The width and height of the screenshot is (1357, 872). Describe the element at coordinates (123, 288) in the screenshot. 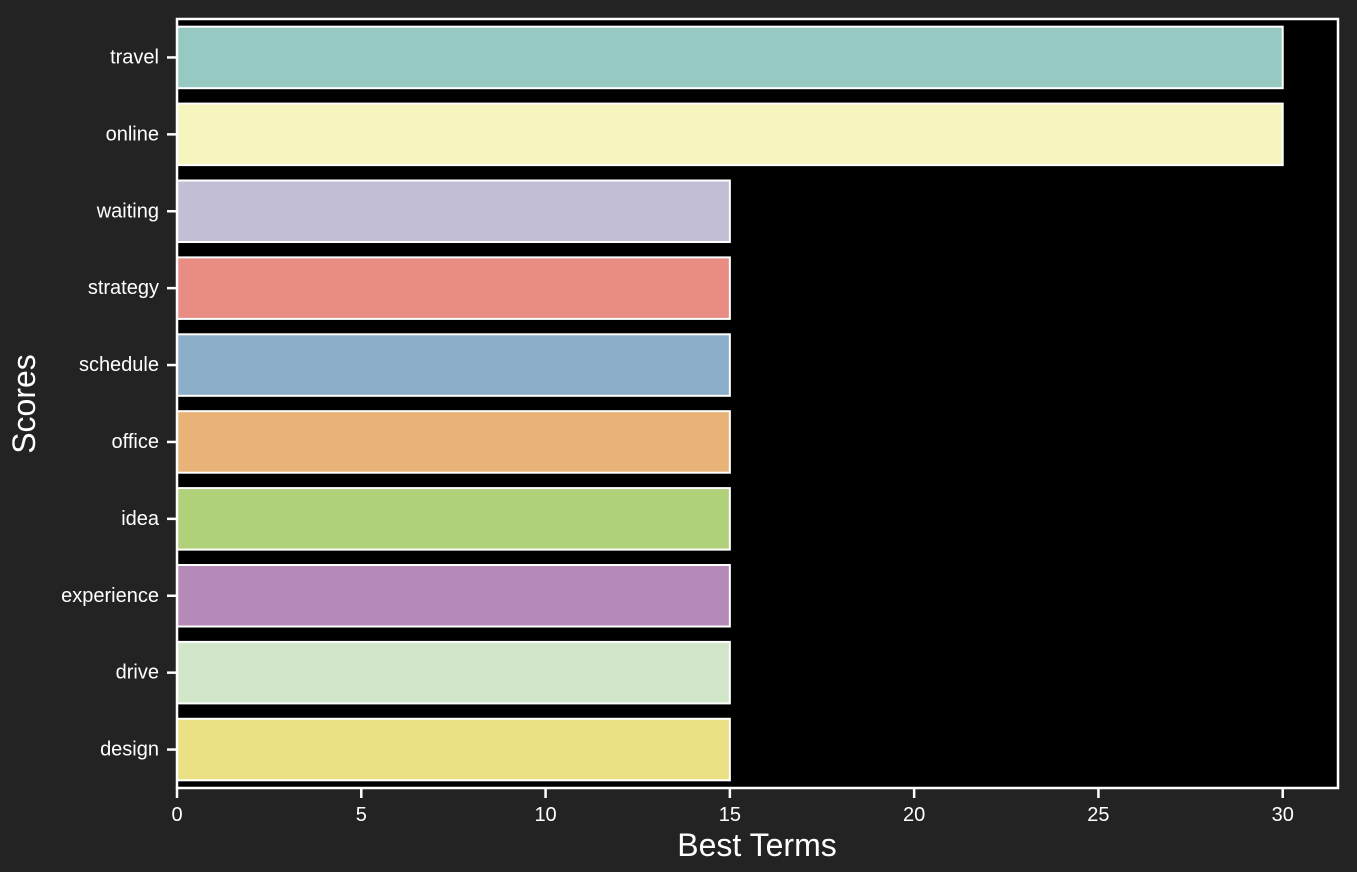

I see `y-tick-label: strategy` at that location.